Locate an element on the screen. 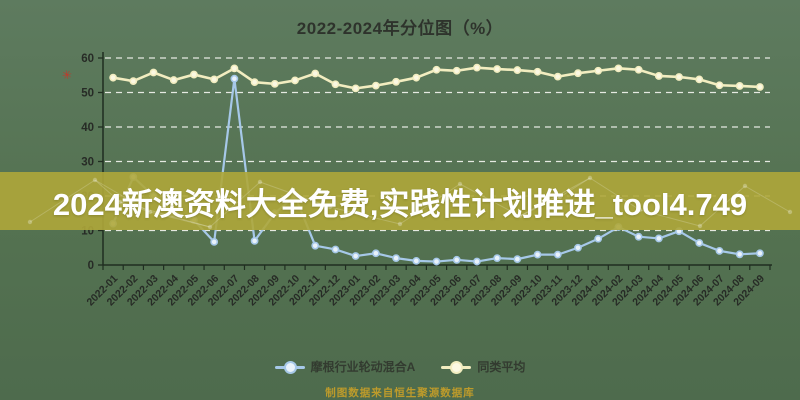 Image resolution: width=800 pixels, height=400 pixels. y-tick-label: 40 is located at coordinates (87, 128).